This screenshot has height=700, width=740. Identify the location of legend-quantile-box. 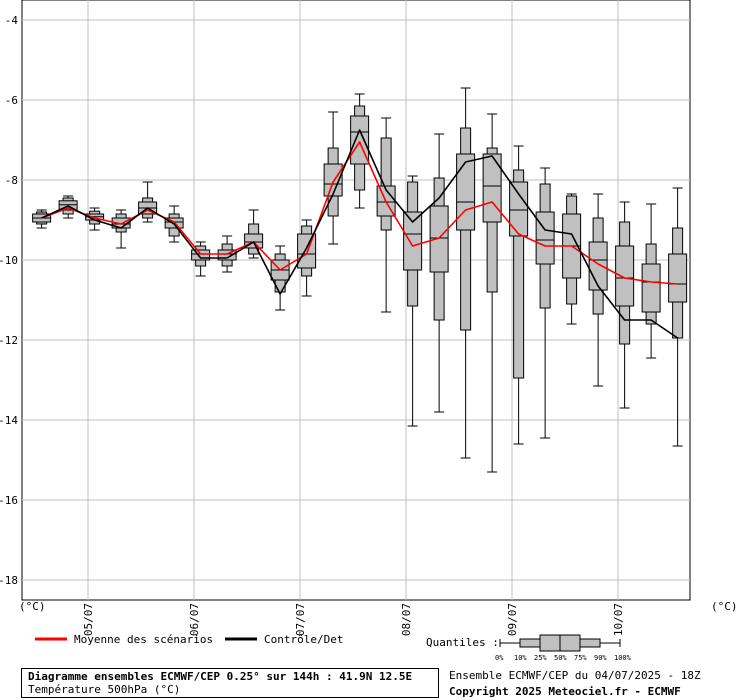
(560, 643).